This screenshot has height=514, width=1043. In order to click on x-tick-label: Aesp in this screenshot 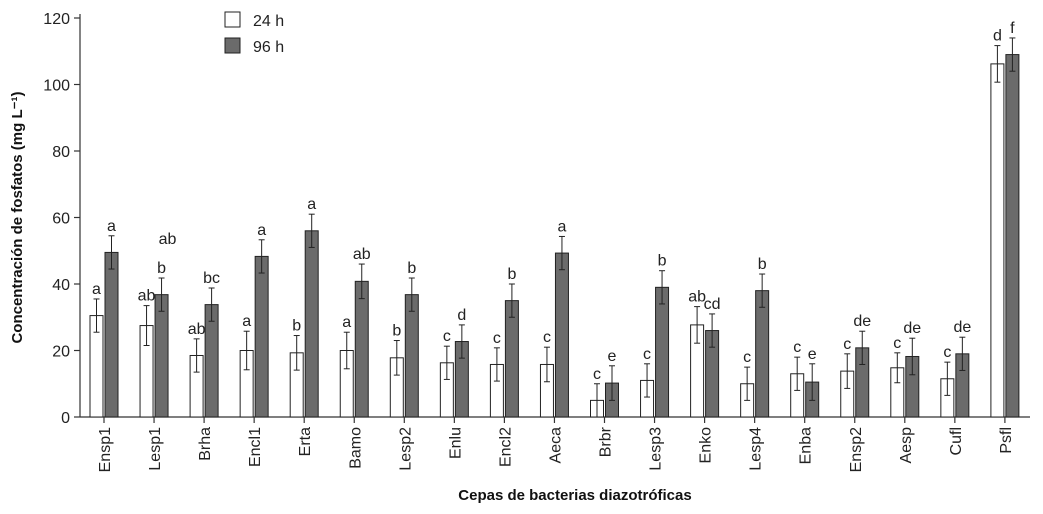, I will do `click(906, 445)`.